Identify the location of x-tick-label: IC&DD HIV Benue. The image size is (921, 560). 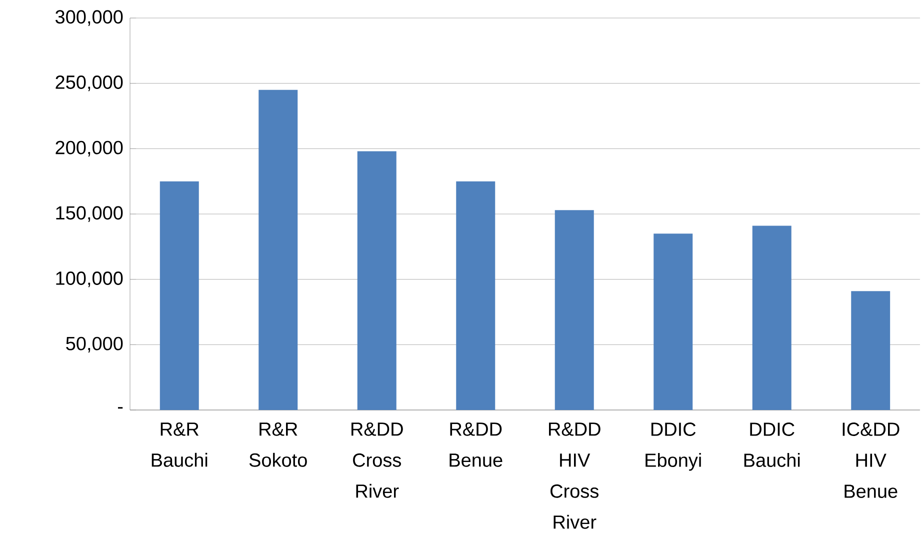
(871, 460).